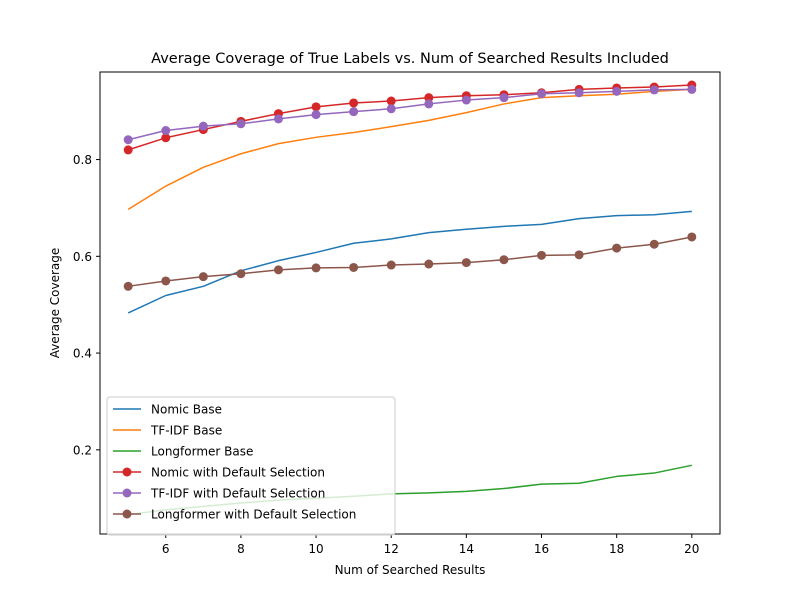 The image size is (800, 600). I want to click on legend-box, so click(251, 466).